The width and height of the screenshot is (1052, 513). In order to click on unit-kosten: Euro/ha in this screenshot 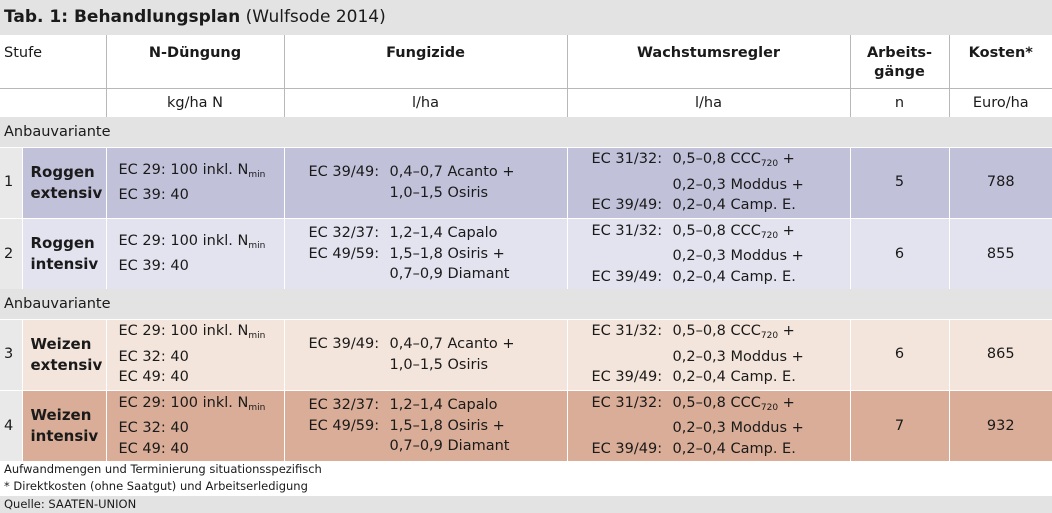, I will do `click(1000, 102)`.